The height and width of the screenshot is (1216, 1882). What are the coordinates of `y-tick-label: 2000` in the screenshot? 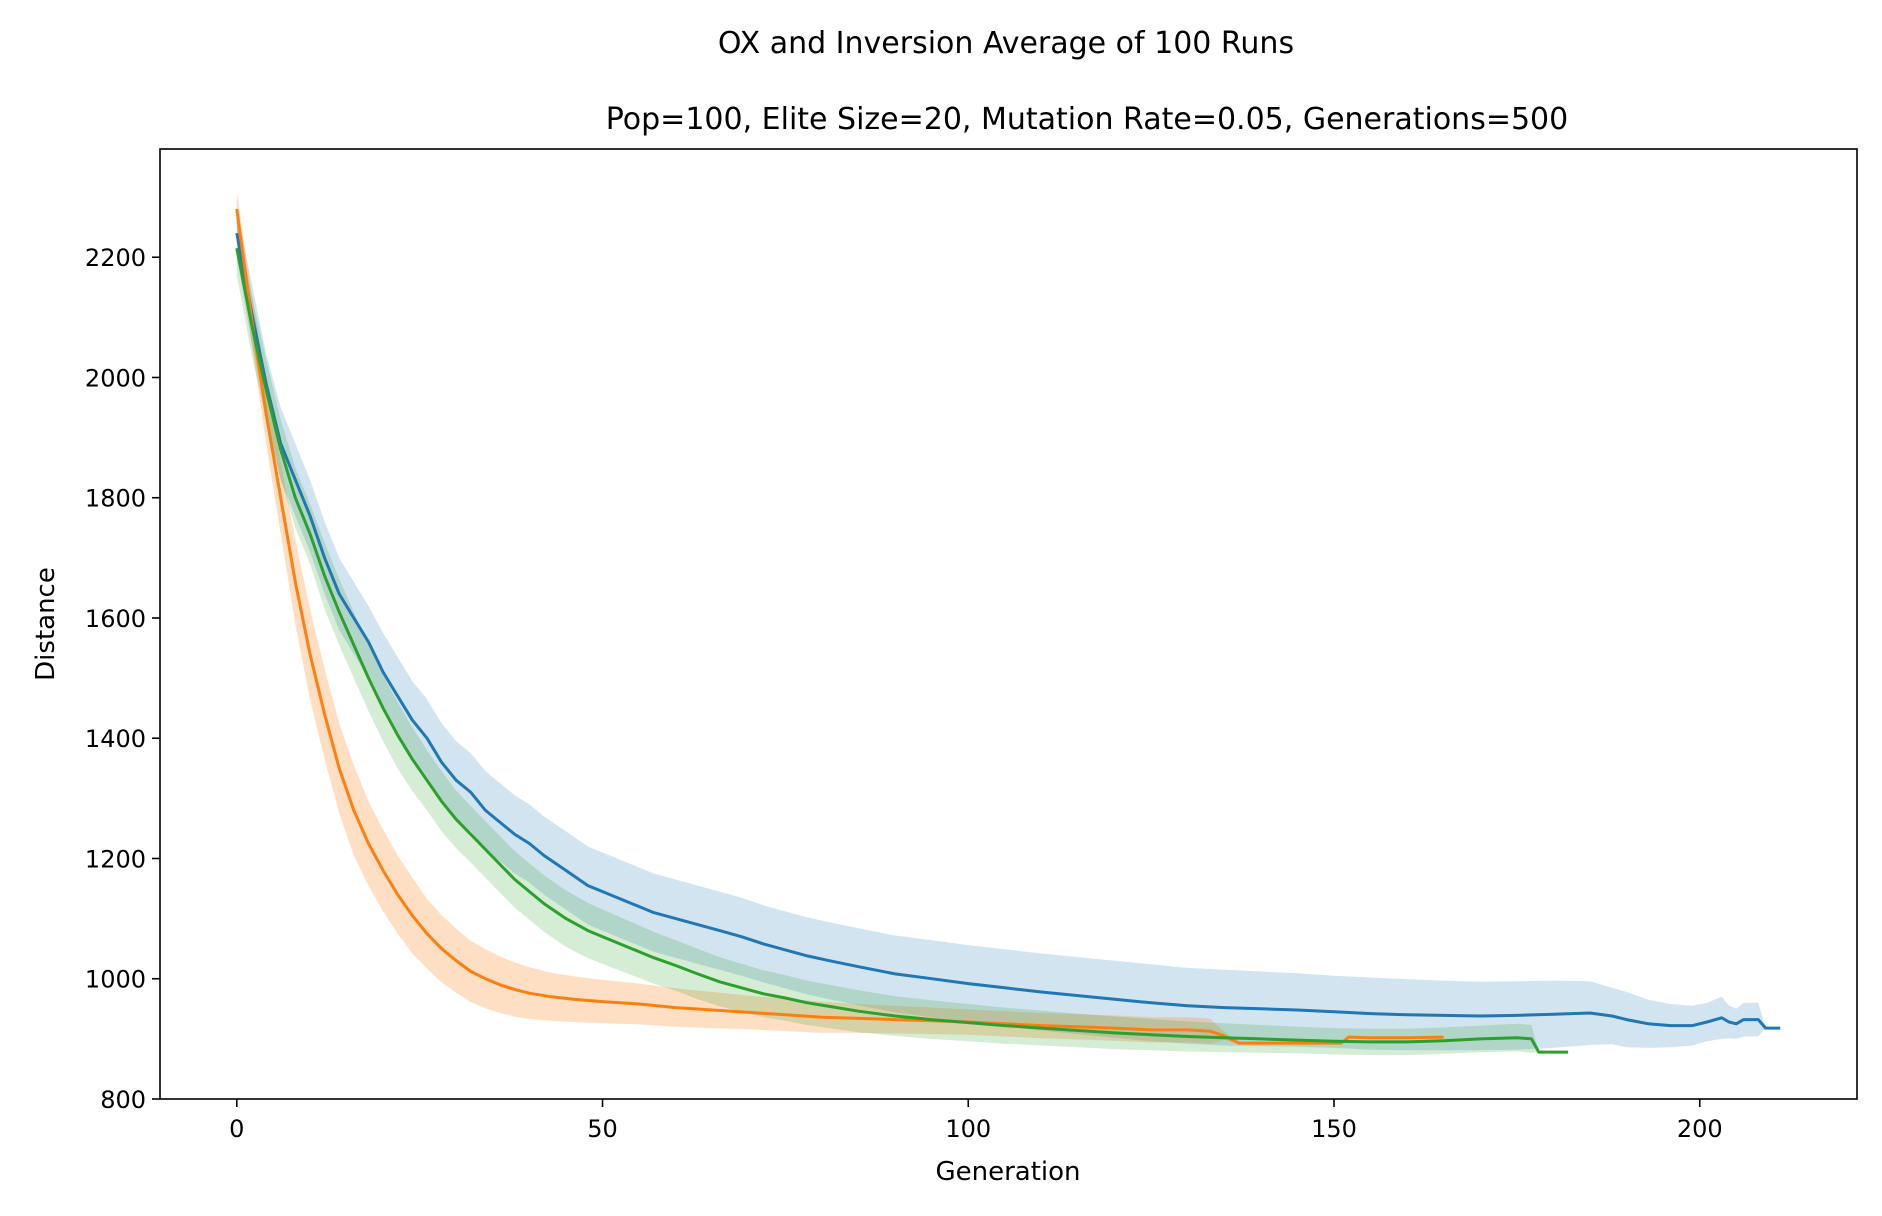 It's located at (115, 378).